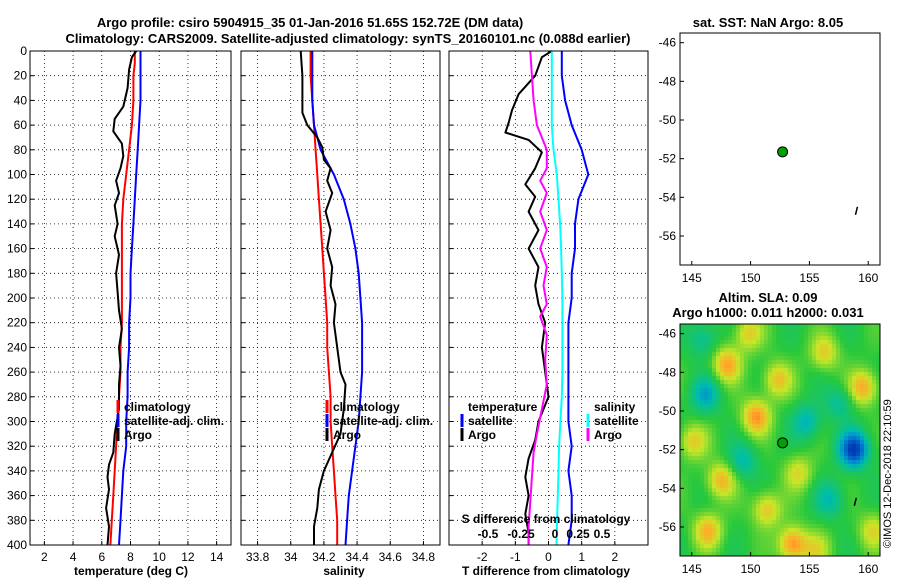  I want to click on y-tick-label: 140, so click(17, 224).